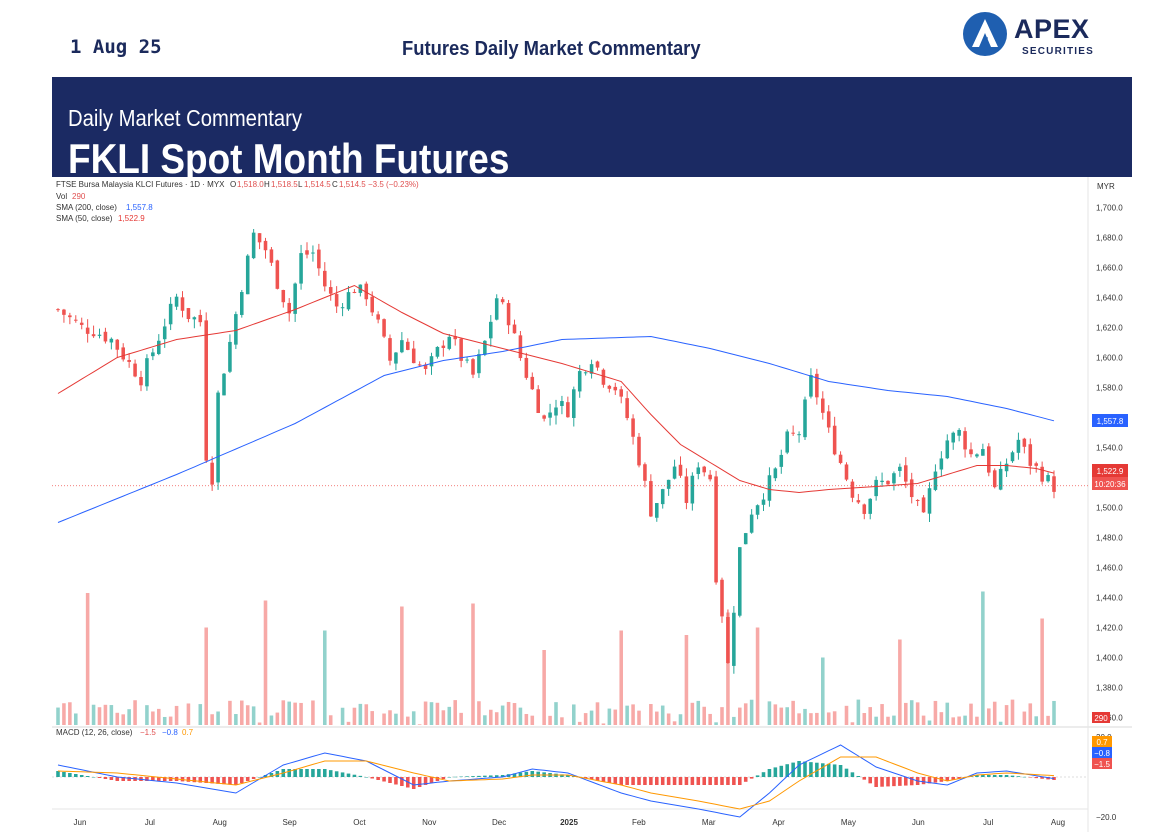  What do you see at coordinates (1102, 763) in the screenshot?
I see `macd-hist-badge` at bounding box center [1102, 763].